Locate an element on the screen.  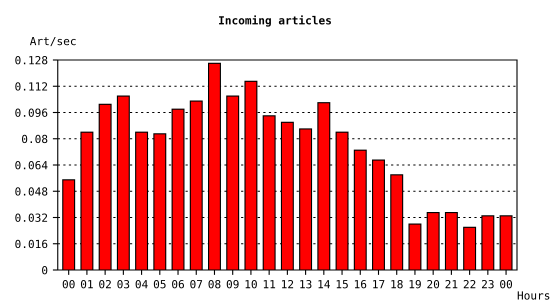
x-tick-label: 19 is located at coordinates (415, 284).